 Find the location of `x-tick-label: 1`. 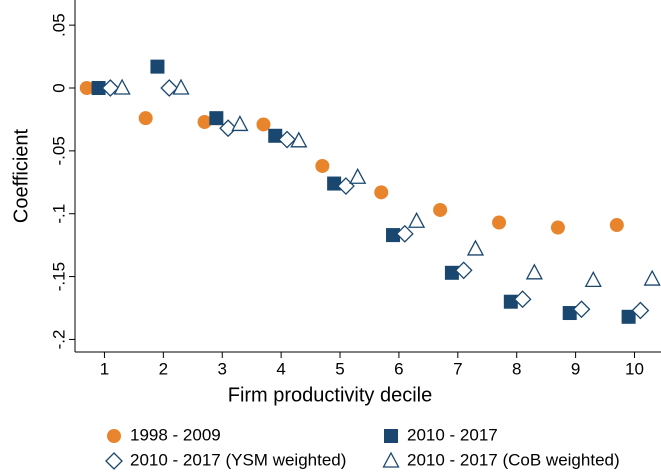

x-tick-label: 1 is located at coordinates (104, 368).